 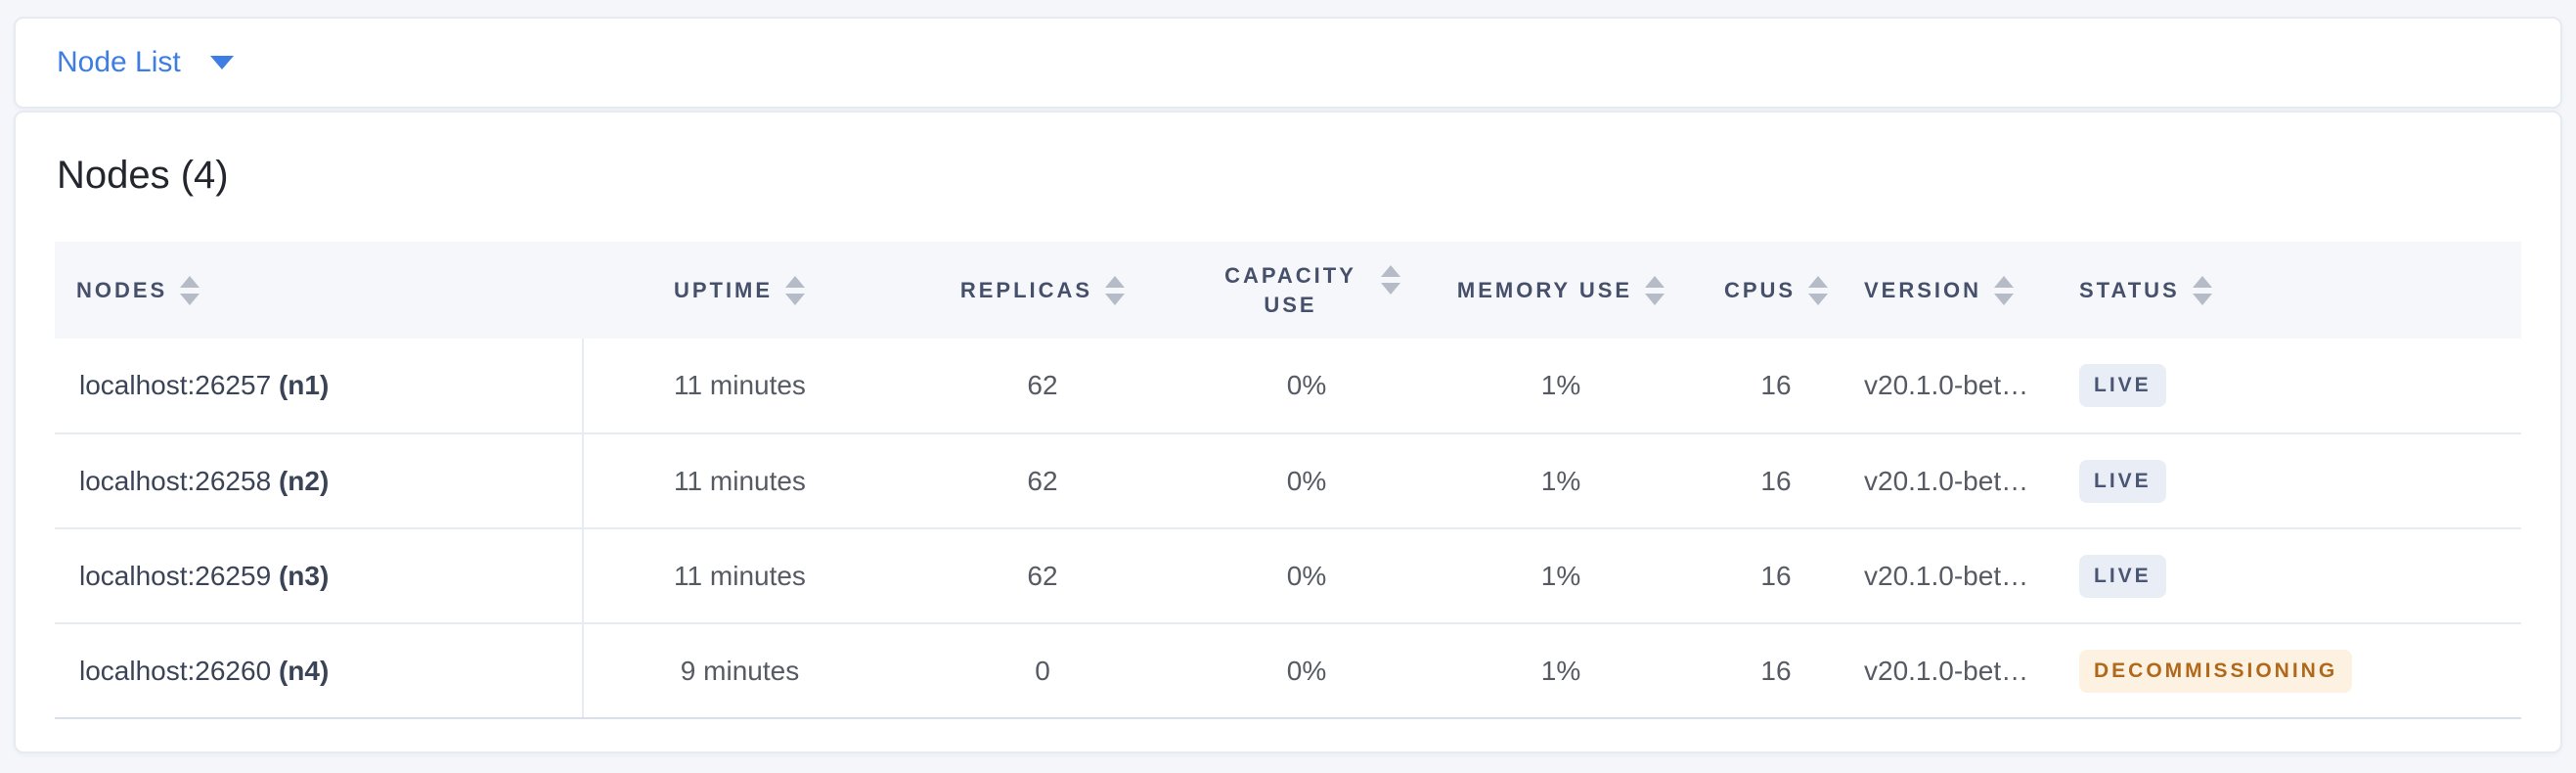 What do you see at coordinates (304, 385) in the screenshot?
I see `node-id: (n1)` at bounding box center [304, 385].